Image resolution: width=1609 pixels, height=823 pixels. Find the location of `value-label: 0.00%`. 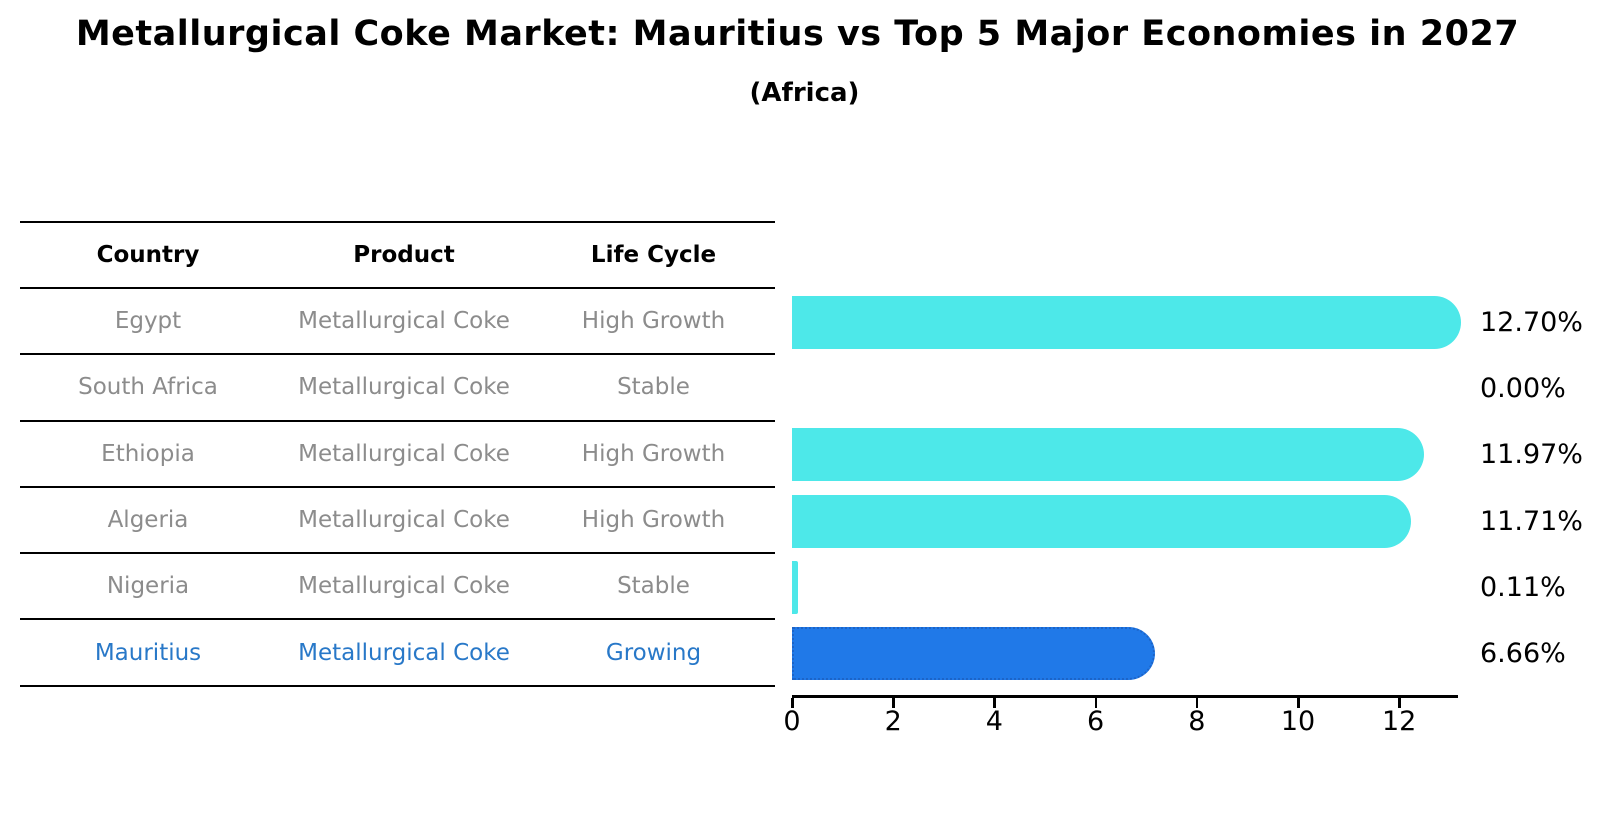

value-label: 0.00% is located at coordinates (1523, 388).